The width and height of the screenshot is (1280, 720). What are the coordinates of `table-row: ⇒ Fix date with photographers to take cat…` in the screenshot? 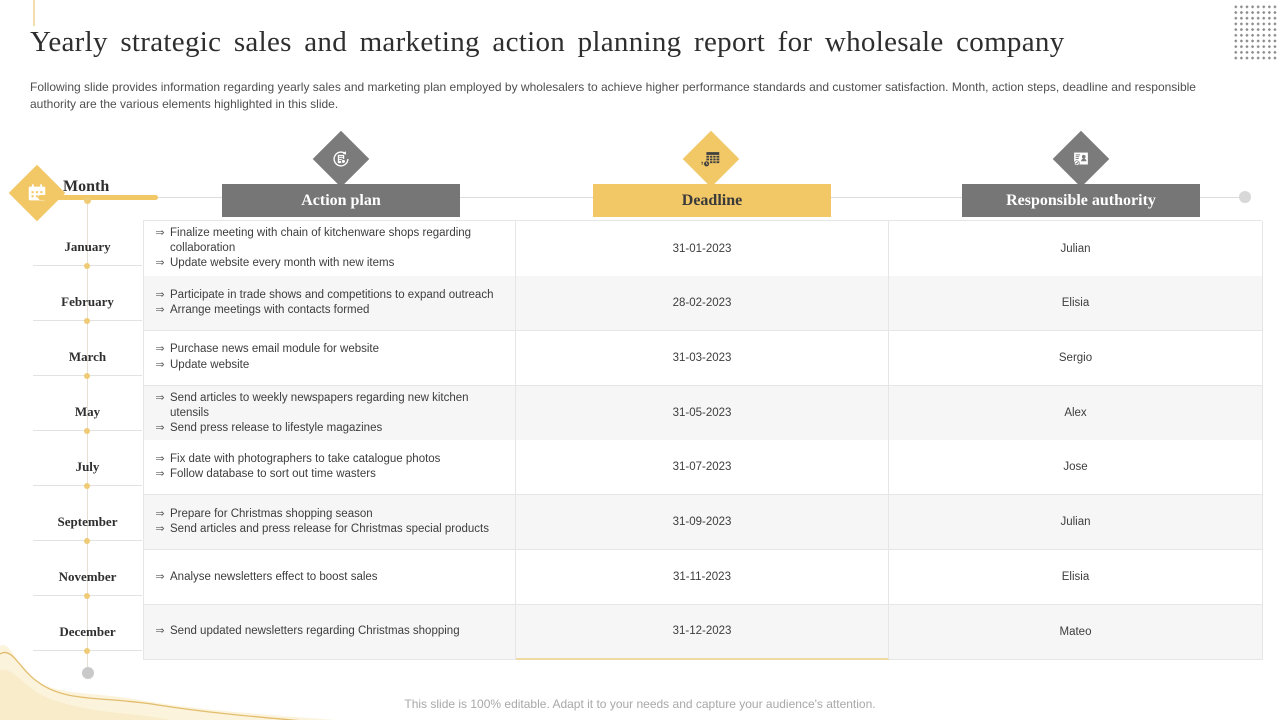 It's located at (703, 468).